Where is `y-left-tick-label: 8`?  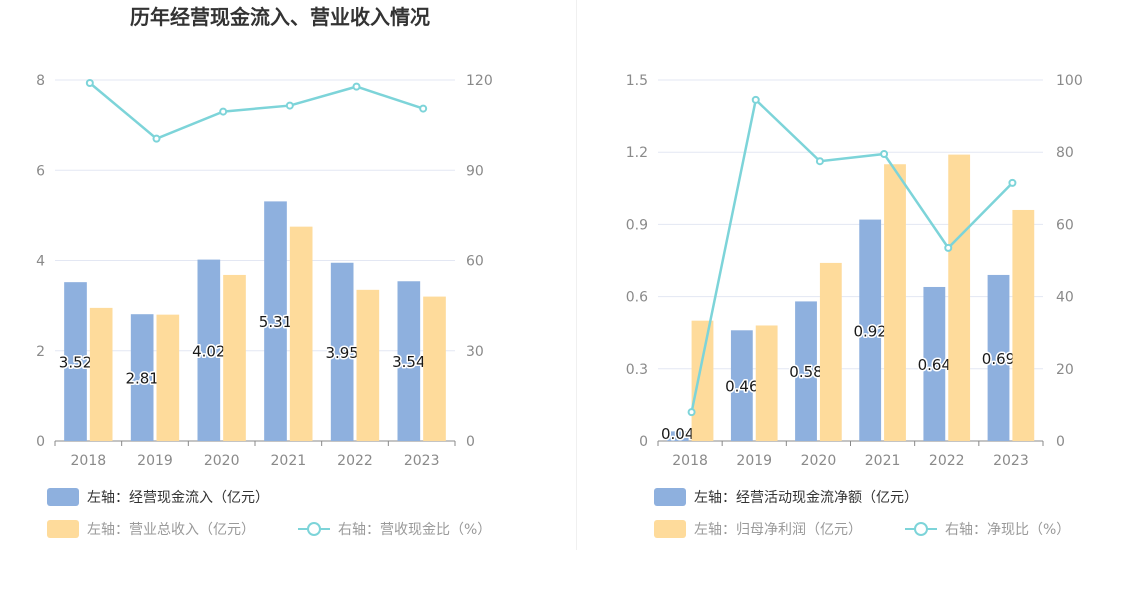 y-left-tick-label: 8 is located at coordinates (40, 81).